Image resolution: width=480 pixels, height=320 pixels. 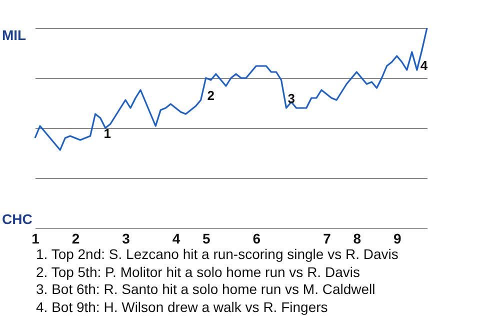 I want to click on x-tick-label: 7, so click(x=327, y=238).